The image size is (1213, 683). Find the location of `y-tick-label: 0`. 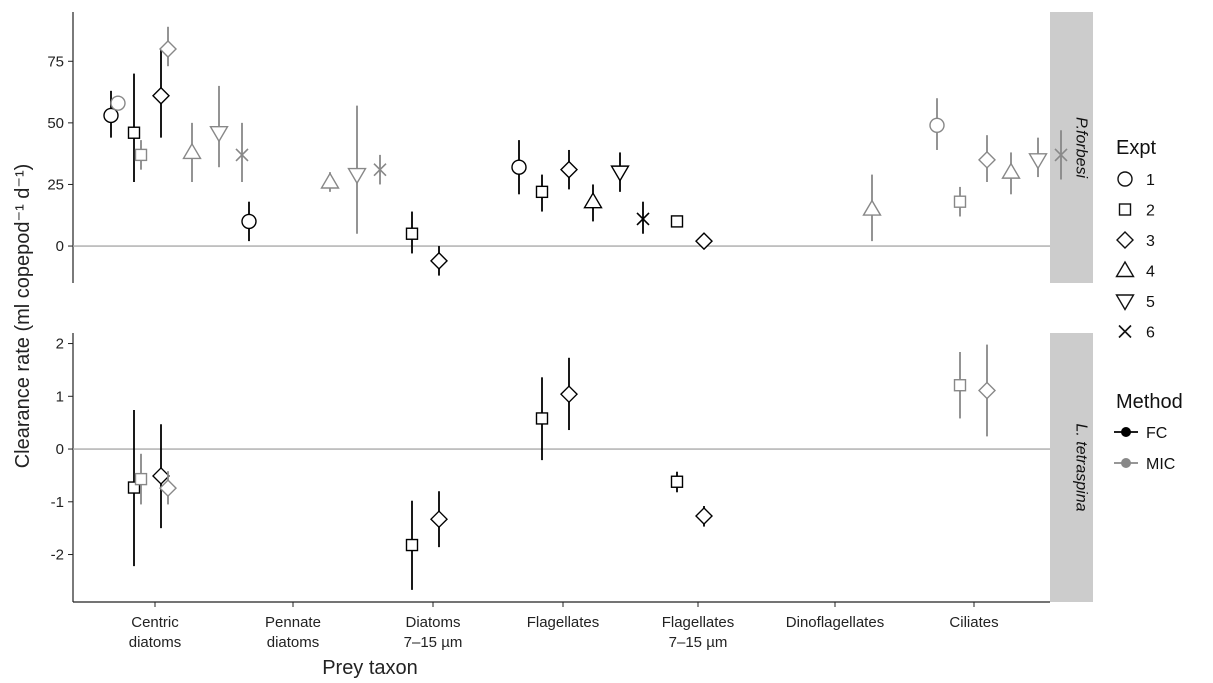

y-tick-label: 0 is located at coordinates (60, 449).